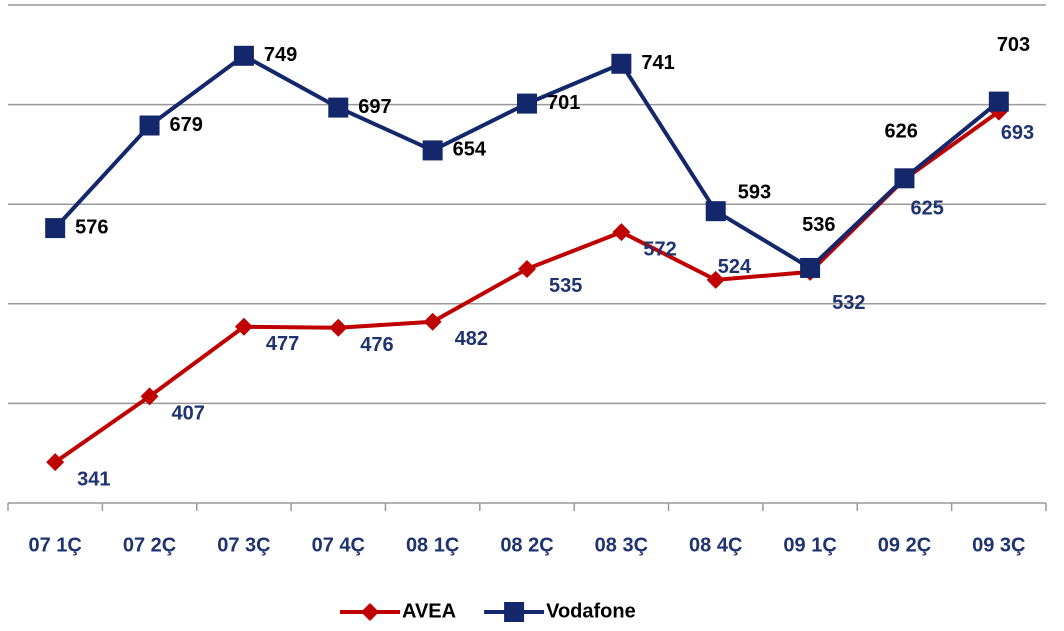  What do you see at coordinates (186, 125) in the screenshot?
I see `data-label: 679` at bounding box center [186, 125].